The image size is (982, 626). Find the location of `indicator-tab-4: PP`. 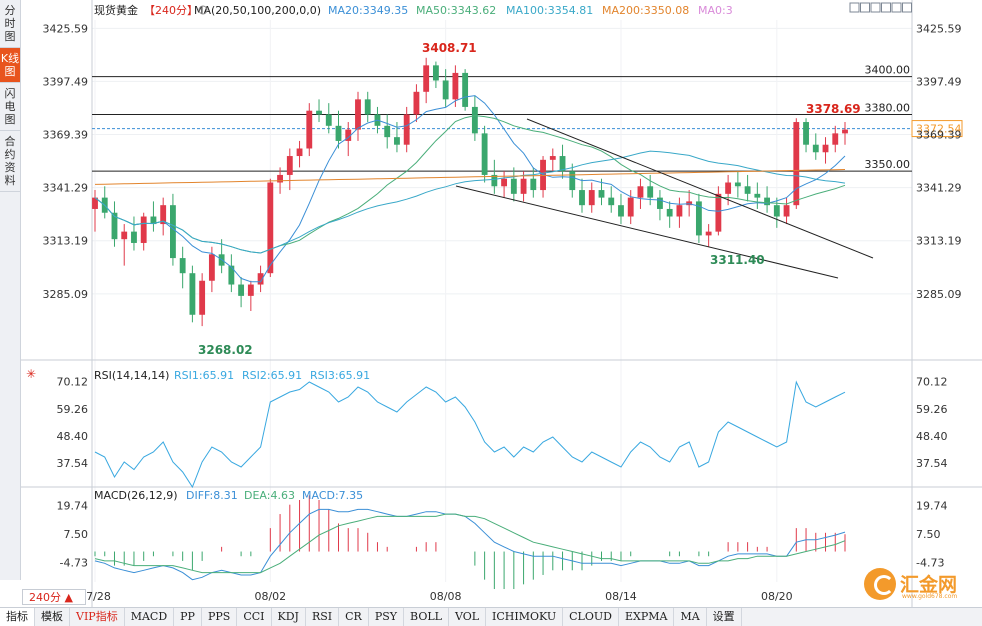

indicator-tab-4: PP is located at coordinates (188, 617).